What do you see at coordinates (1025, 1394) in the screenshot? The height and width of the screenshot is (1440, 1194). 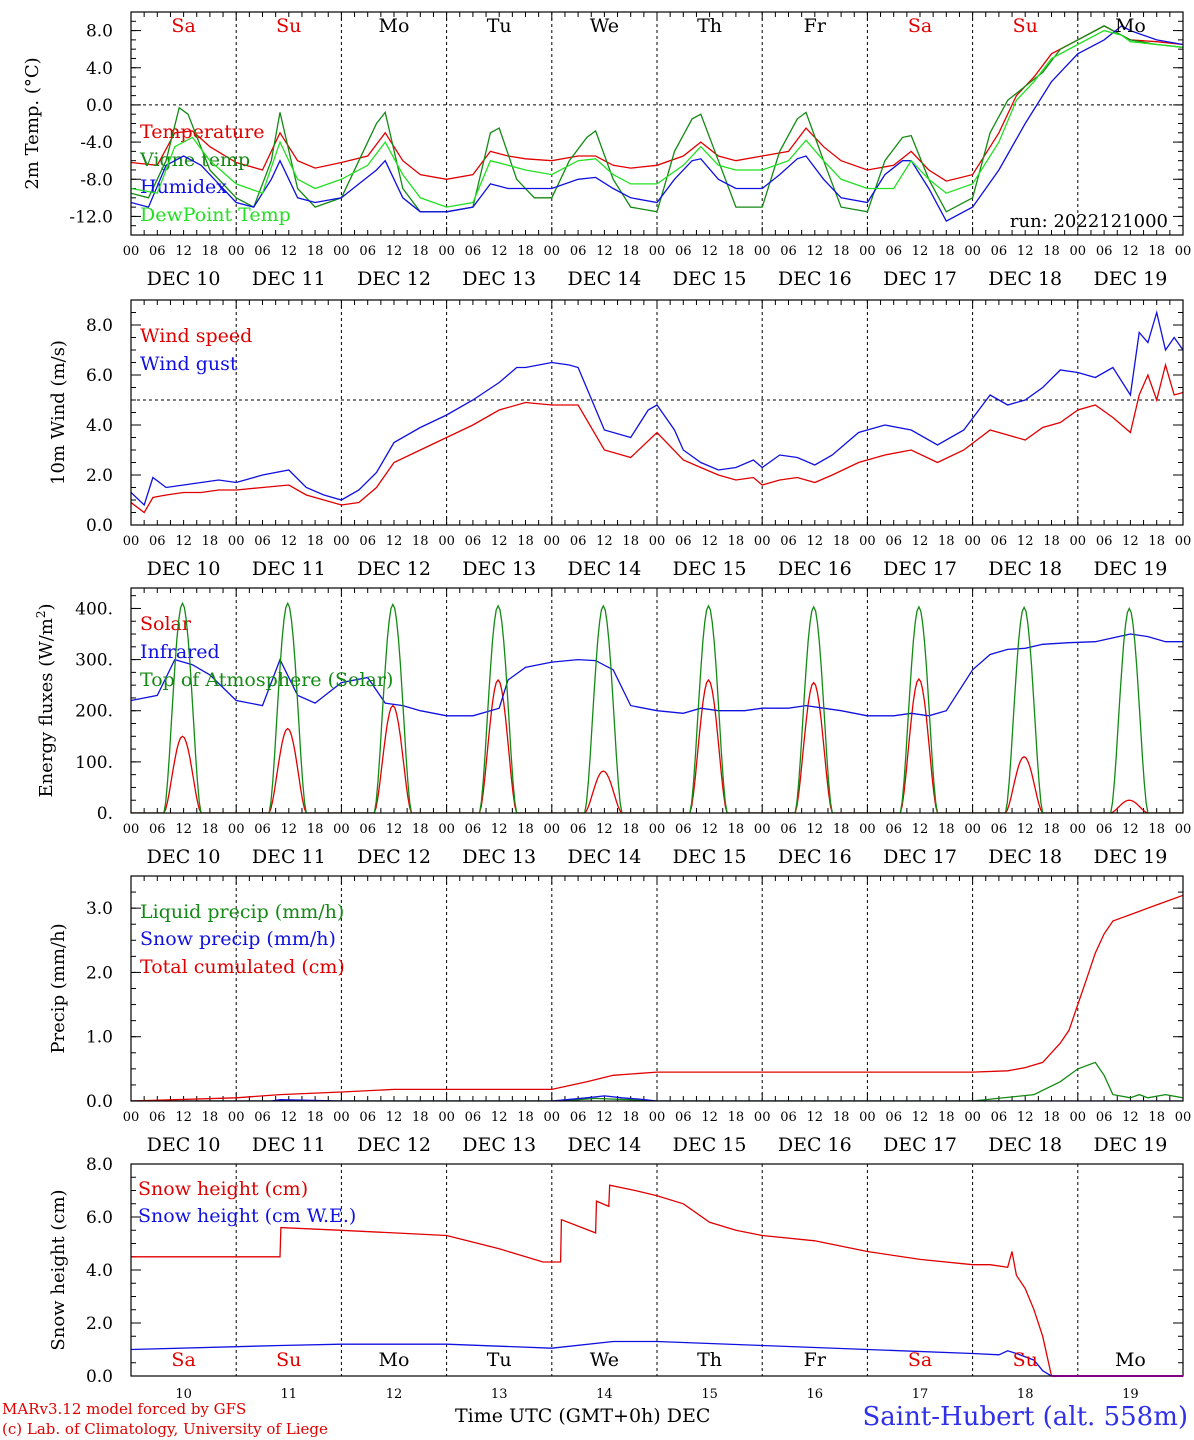 I see `day-number-label: 18` at bounding box center [1025, 1394].